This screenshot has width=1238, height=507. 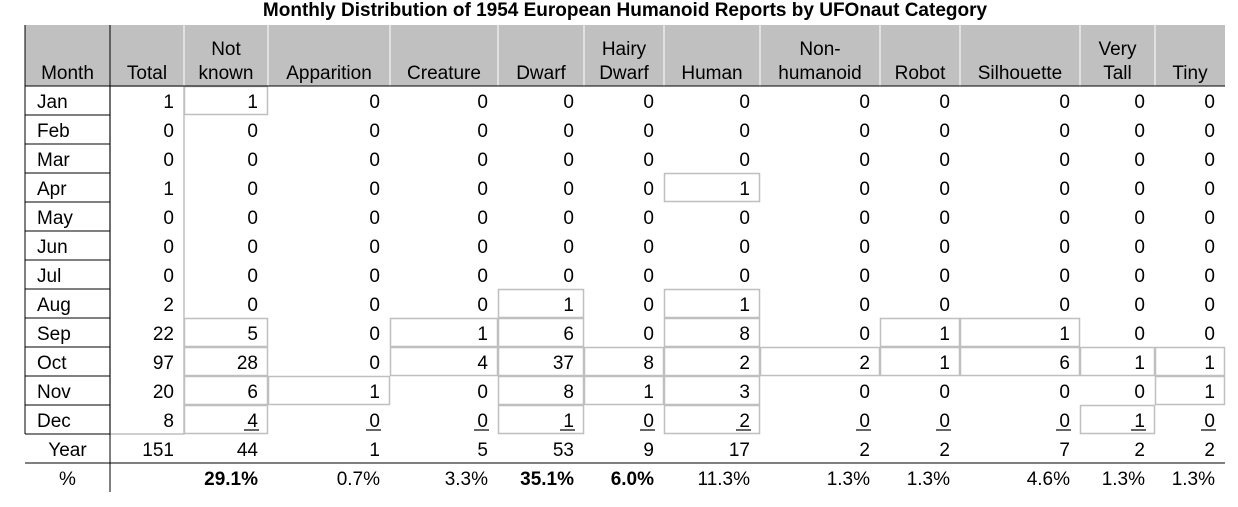 What do you see at coordinates (226, 73) in the screenshot?
I see `column-header: known` at bounding box center [226, 73].